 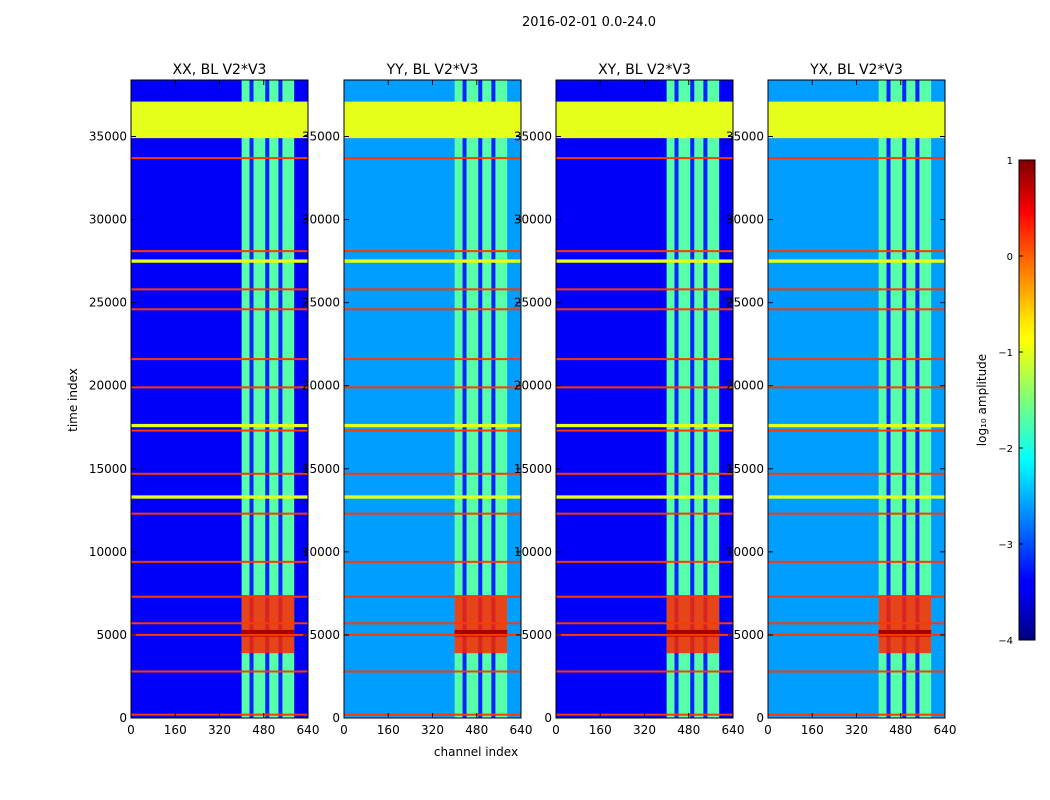 What do you see at coordinates (1005, 641) in the screenshot?
I see `colorbar-tick-label: −4` at bounding box center [1005, 641].